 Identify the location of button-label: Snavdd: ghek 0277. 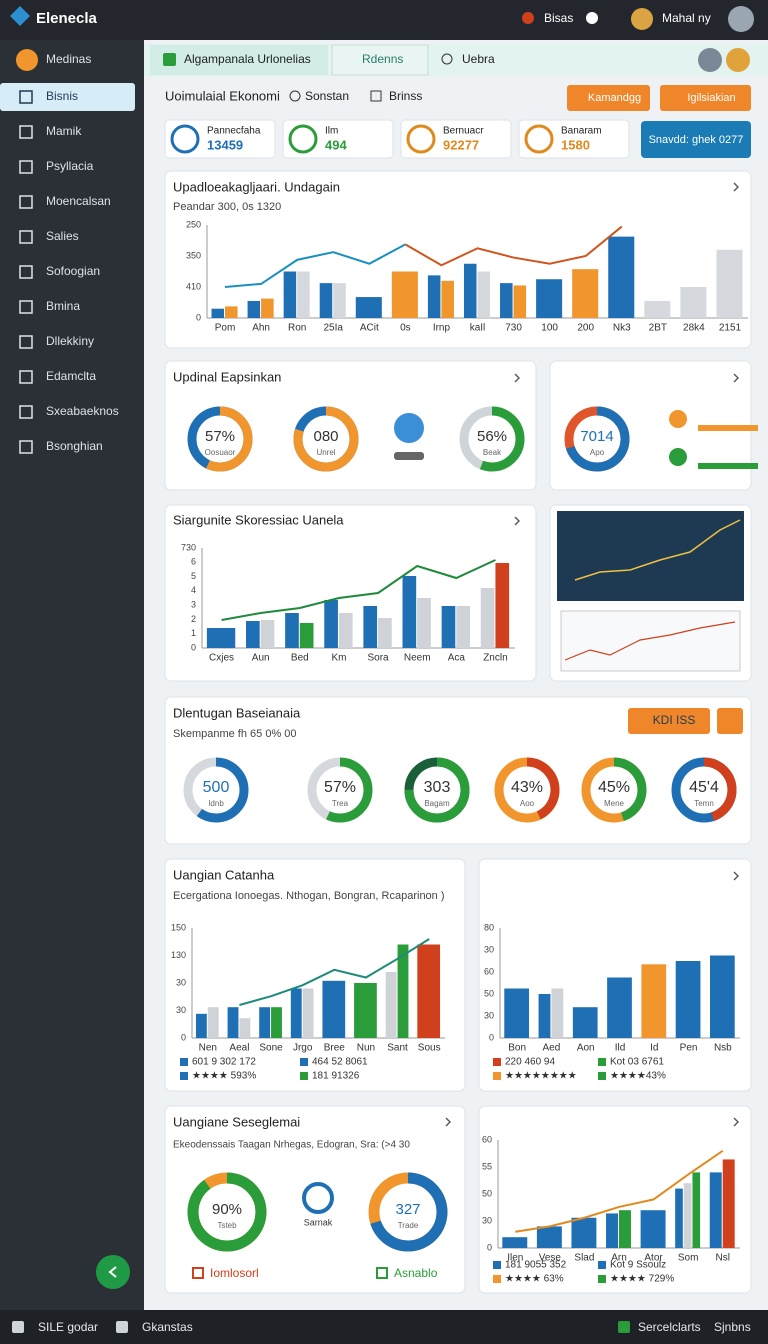
(696, 140).